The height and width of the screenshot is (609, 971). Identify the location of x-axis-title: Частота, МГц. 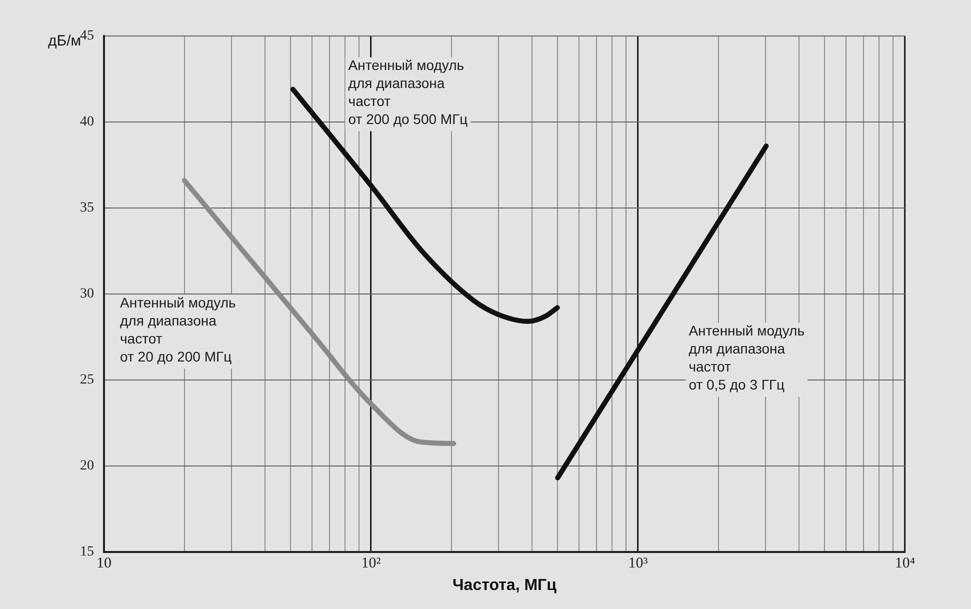
(504, 585).